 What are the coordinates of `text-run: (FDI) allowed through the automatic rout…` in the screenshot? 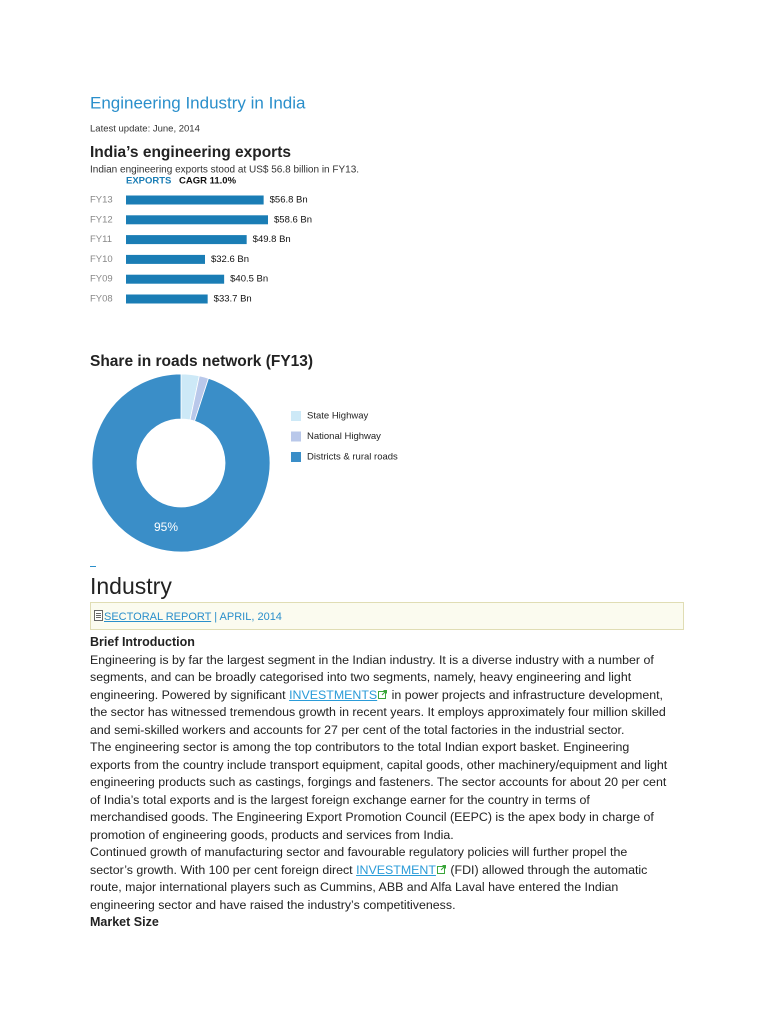 It's located at (369, 887).